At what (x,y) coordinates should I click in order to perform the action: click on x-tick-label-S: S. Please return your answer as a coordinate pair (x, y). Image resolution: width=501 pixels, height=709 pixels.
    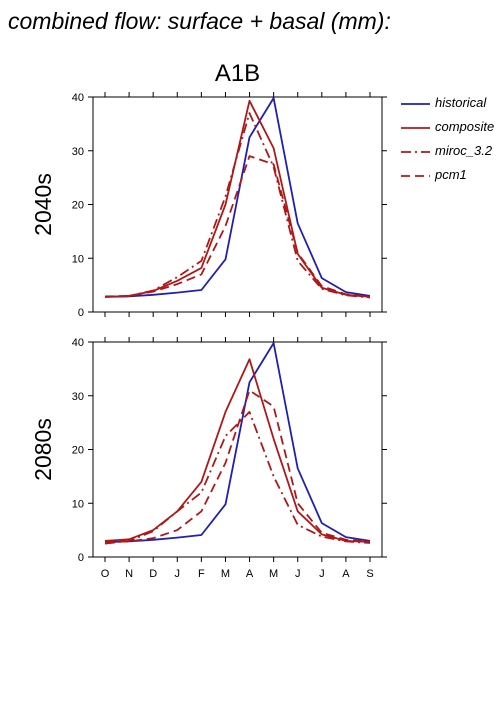
    Looking at the image, I should click on (369, 574).